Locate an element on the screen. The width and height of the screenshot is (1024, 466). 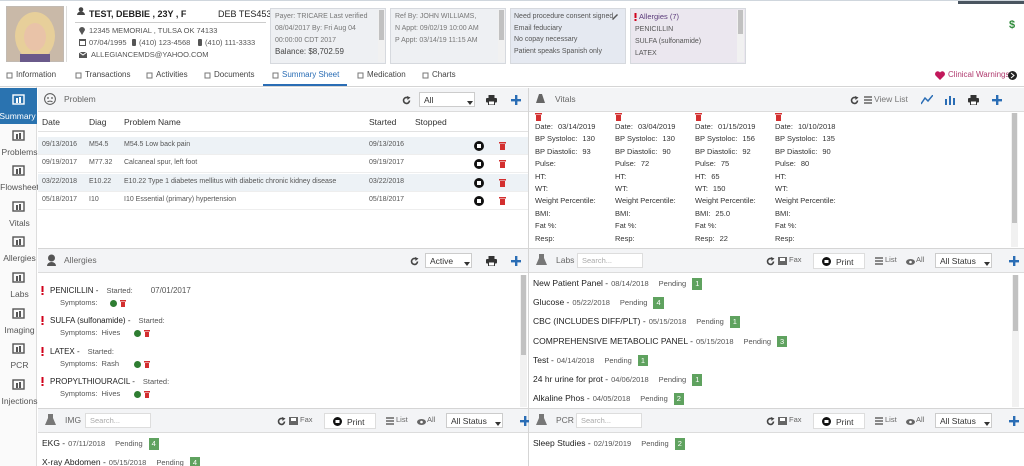
view-list-button: View List is located at coordinates (891, 99).